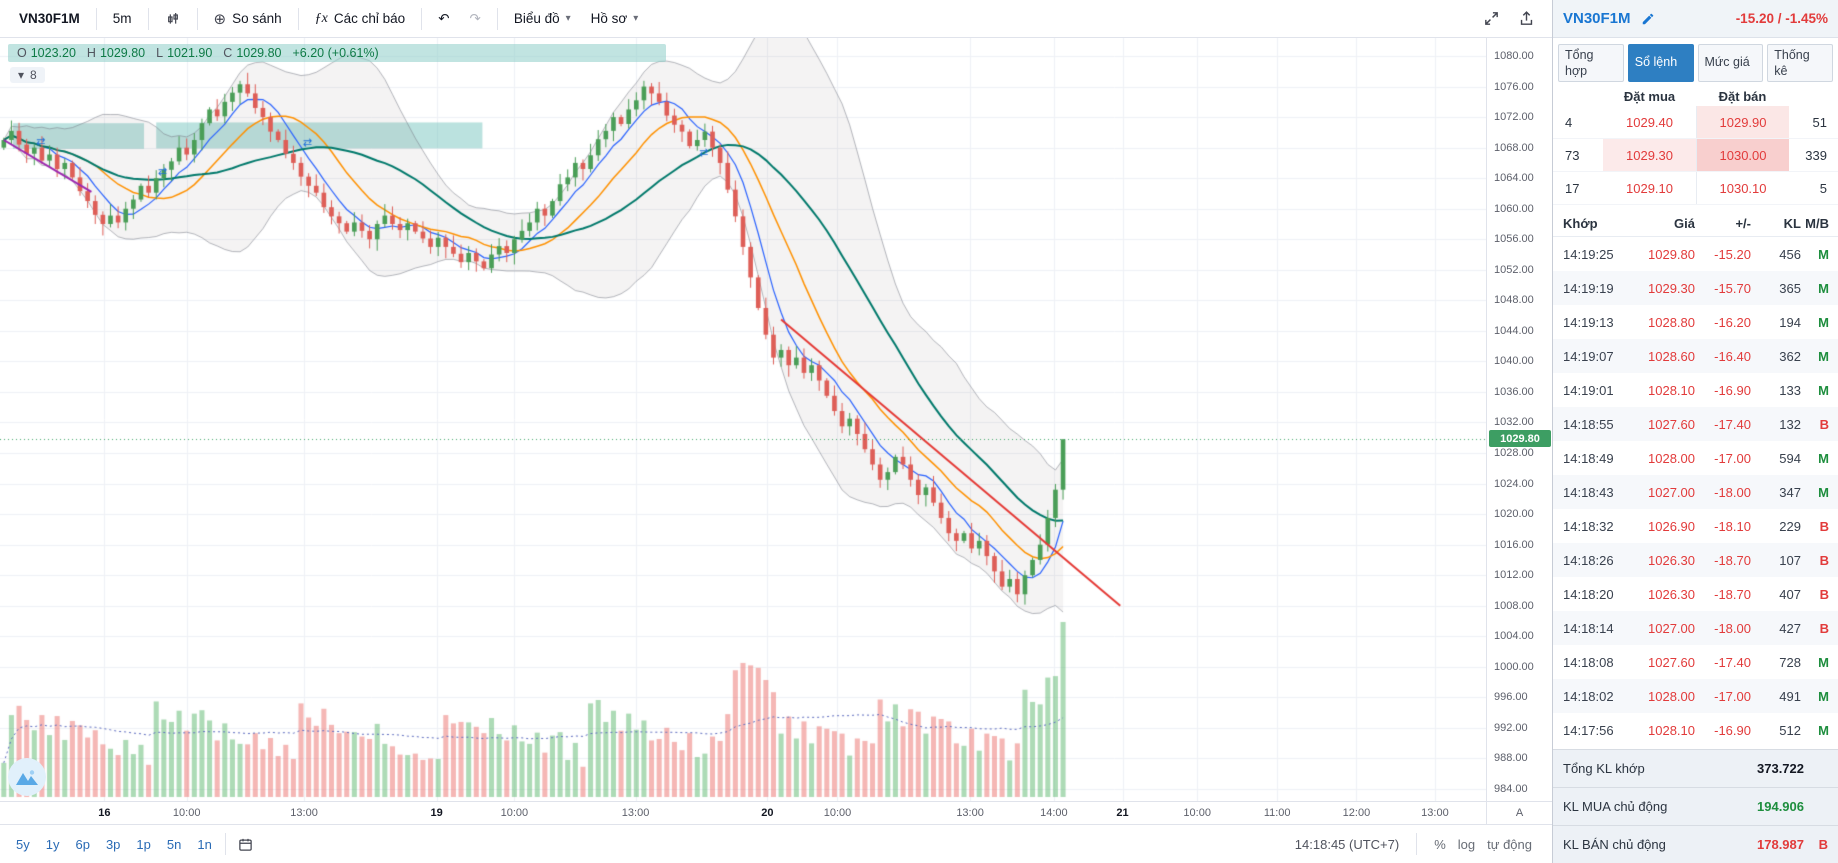 The height and width of the screenshot is (863, 1838). I want to click on price-tick: 1004.00, so click(1514, 636).